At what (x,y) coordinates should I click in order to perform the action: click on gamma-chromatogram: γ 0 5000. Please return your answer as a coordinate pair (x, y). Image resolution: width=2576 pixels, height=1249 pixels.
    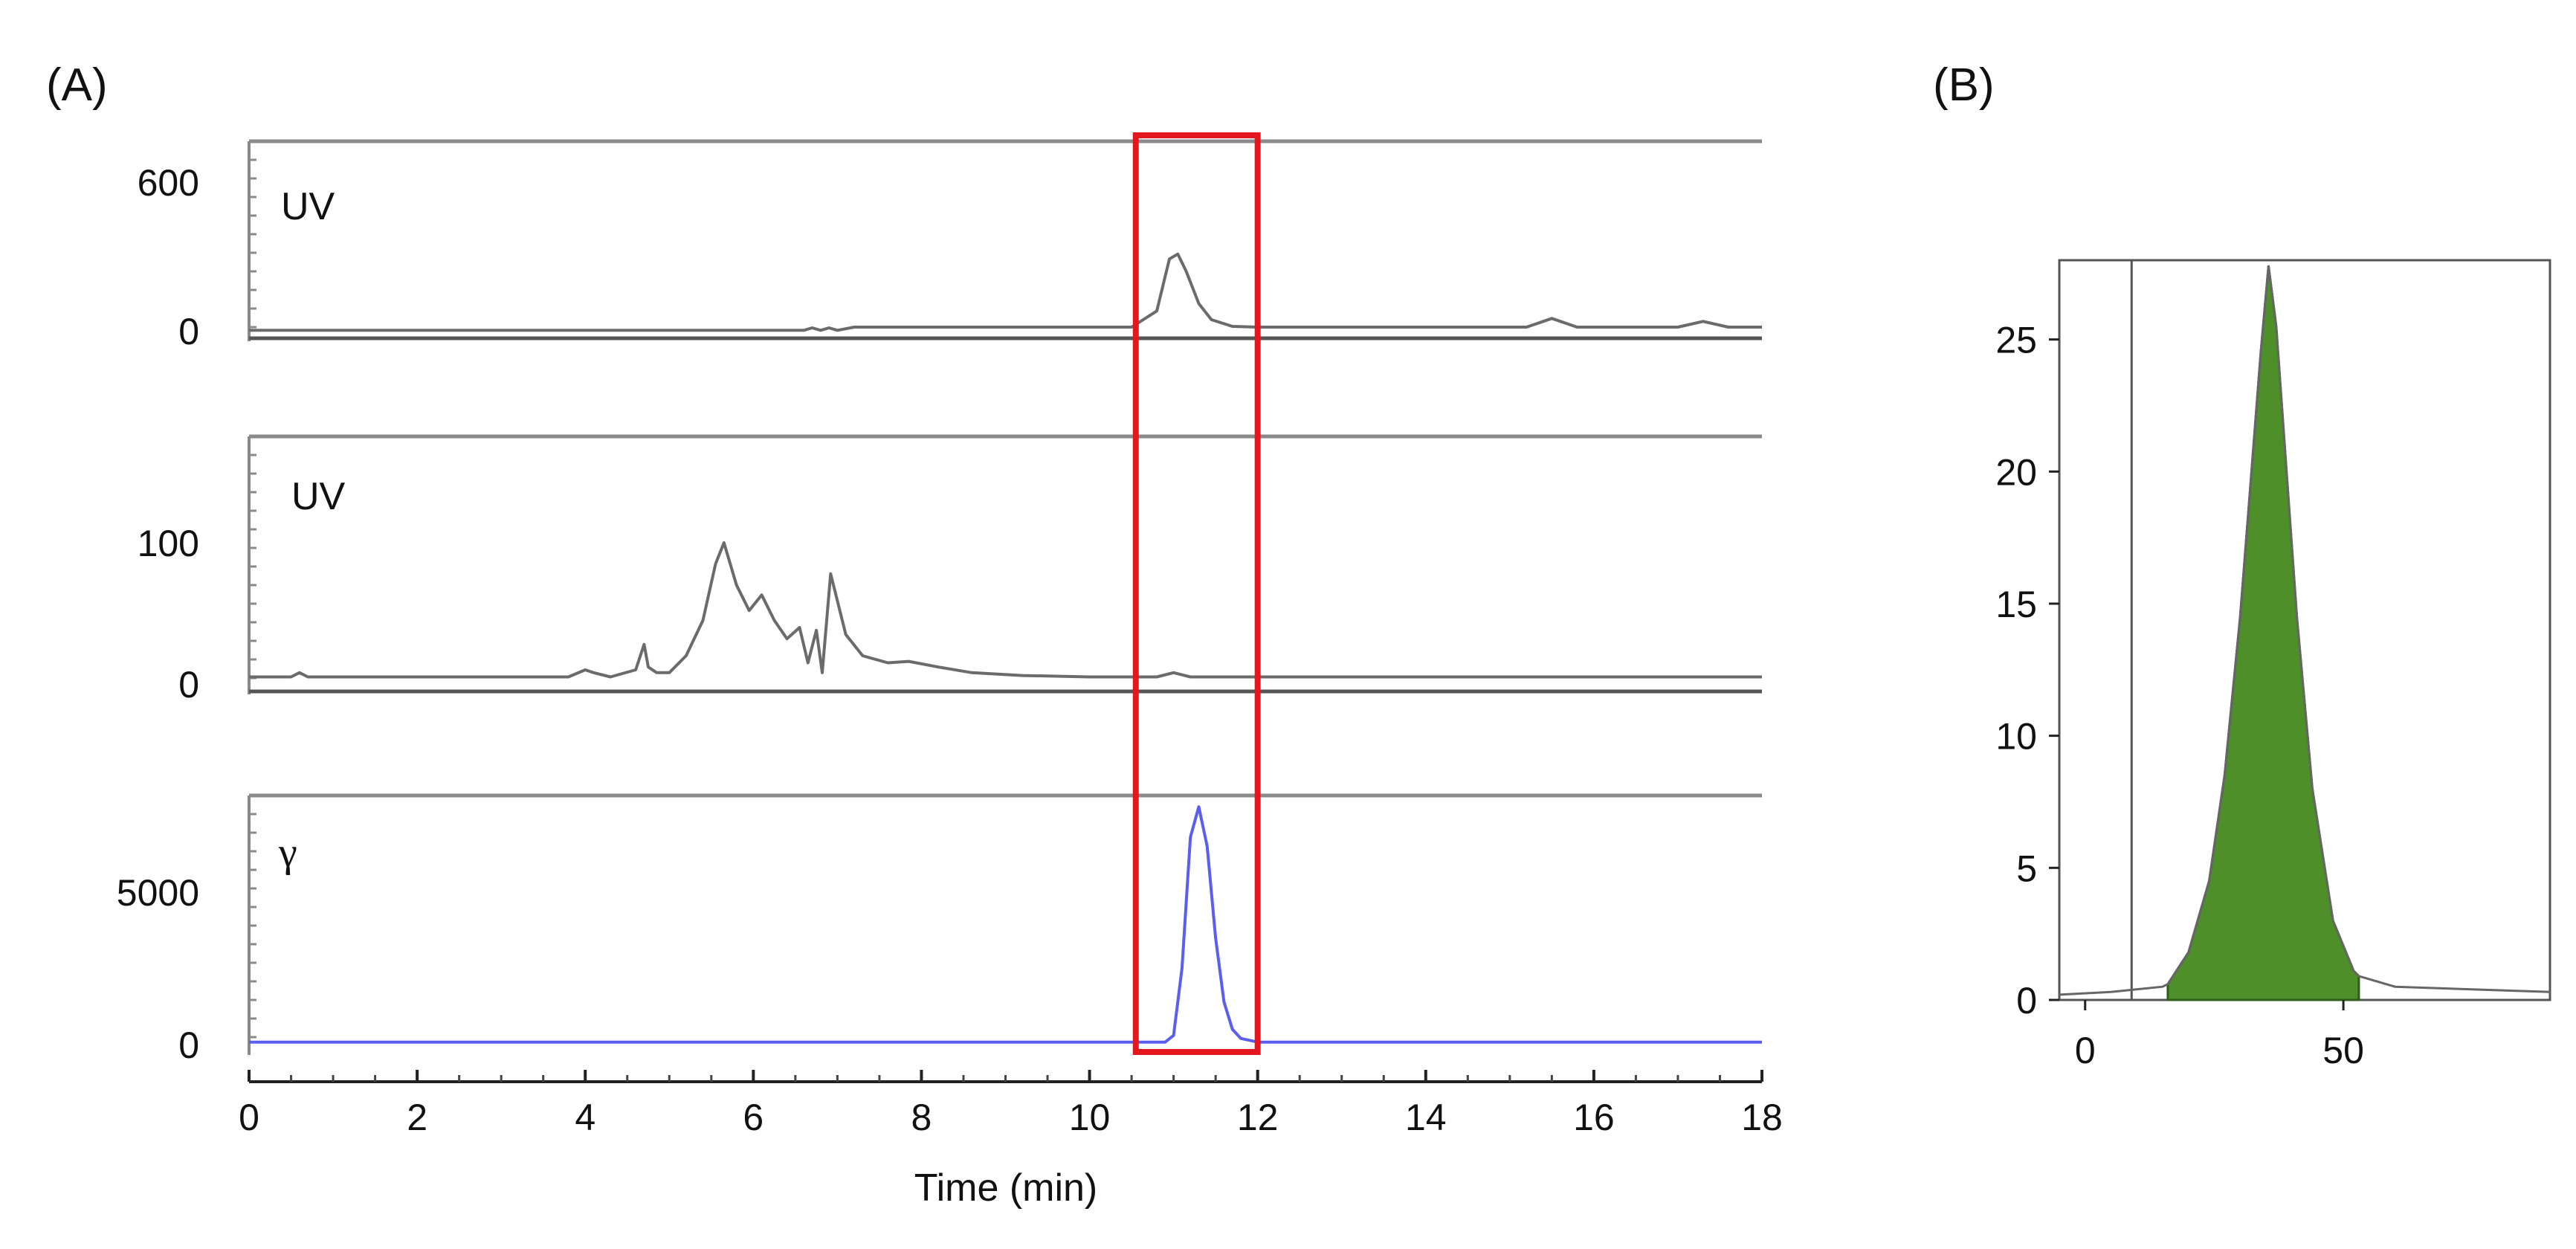
    Looking at the image, I should click on (939, 929).